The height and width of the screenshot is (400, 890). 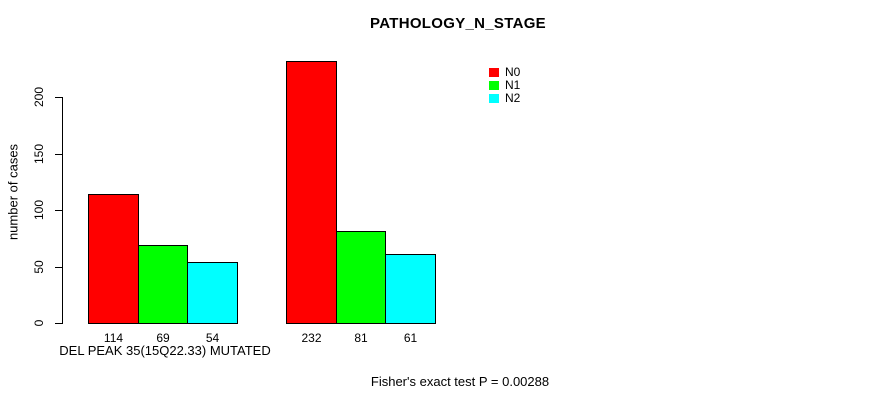 I want to click on bar-n1-group2, so click(x=361, y=277).